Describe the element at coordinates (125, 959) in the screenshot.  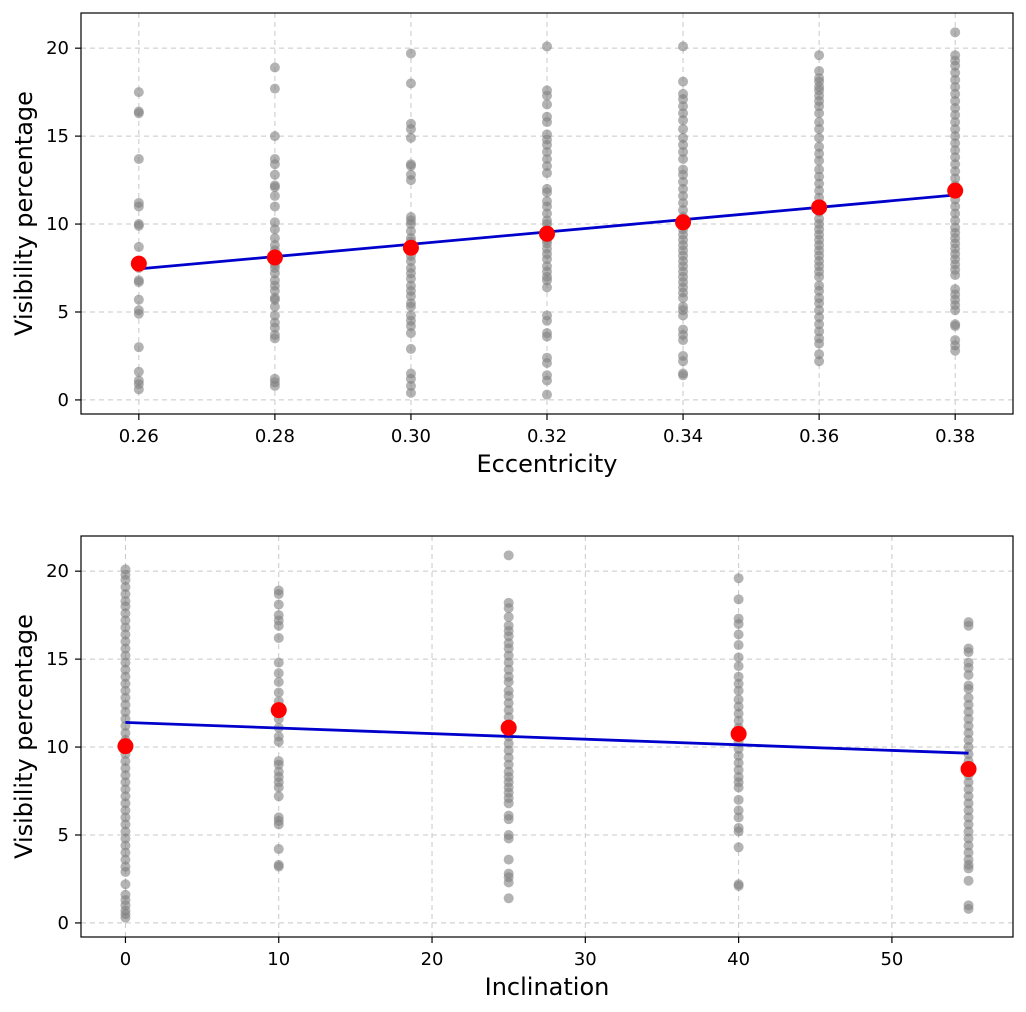
I see `inclination-x-tick-label: 0` at that location.